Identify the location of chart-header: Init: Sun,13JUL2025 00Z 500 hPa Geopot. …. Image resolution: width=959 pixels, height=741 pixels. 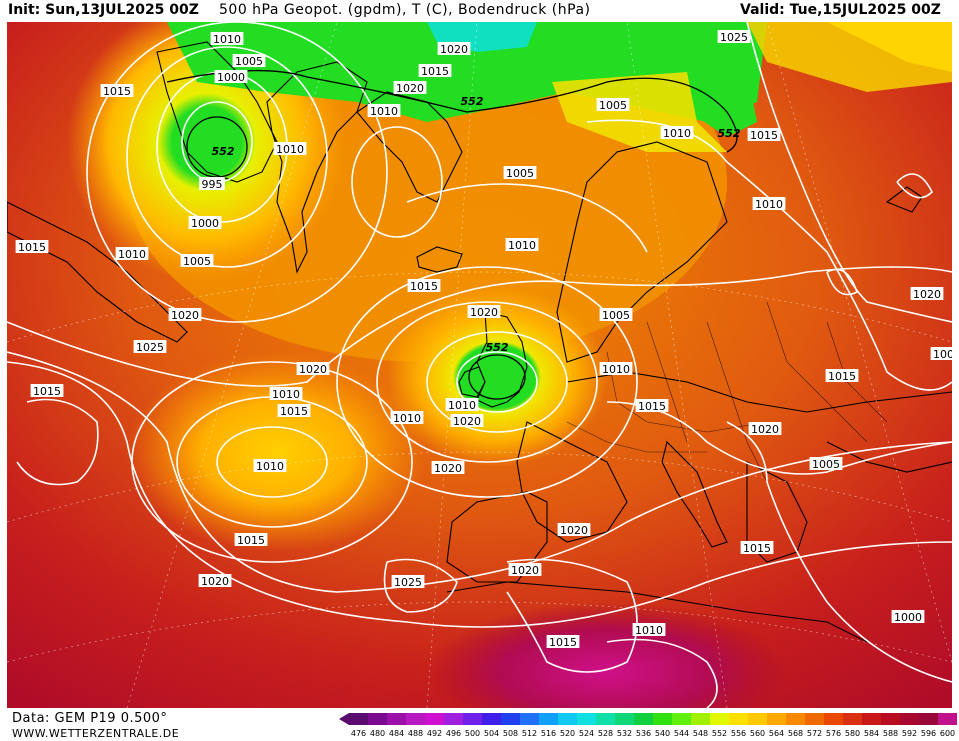
(479, 11).